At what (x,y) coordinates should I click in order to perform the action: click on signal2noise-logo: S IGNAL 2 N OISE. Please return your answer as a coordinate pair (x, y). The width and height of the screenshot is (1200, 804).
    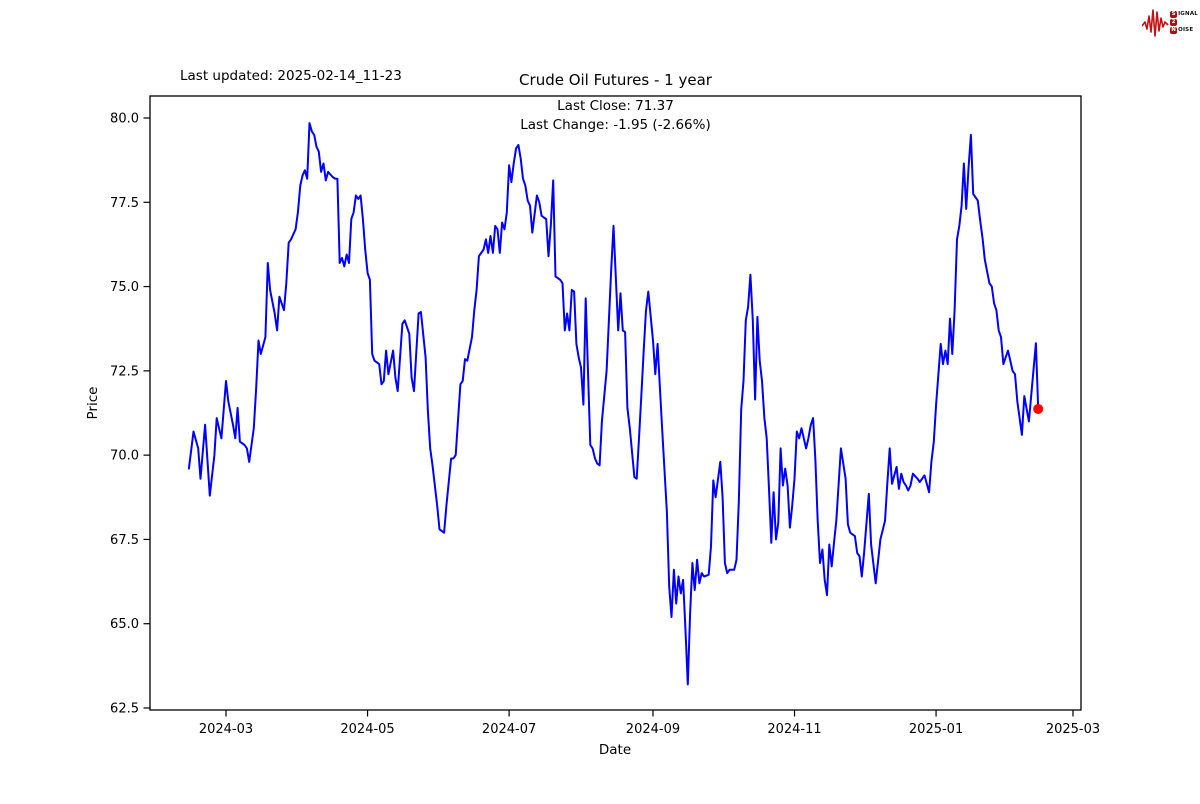
    Looking at the image, I should click on (1170, 22).